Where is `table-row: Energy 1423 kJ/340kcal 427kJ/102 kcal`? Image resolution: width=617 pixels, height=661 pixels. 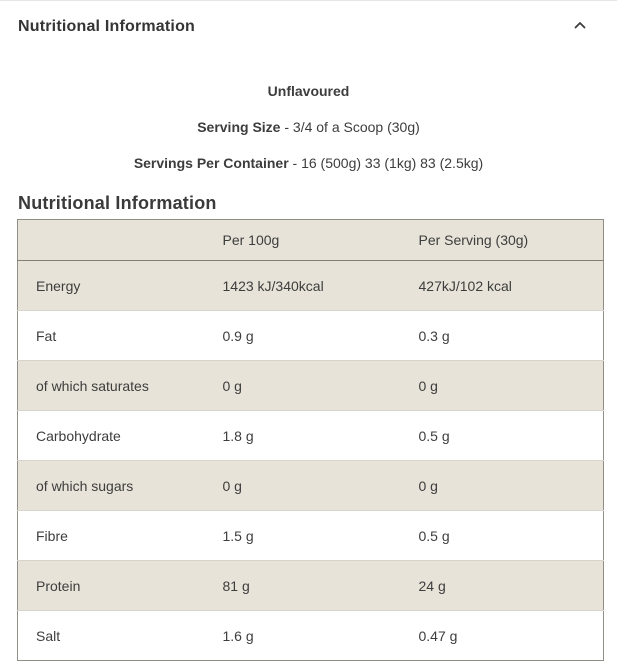 table-row: Energy 1423 kJ/340kcal 427kJ/102 kcal is located at coordinates (310, 285).